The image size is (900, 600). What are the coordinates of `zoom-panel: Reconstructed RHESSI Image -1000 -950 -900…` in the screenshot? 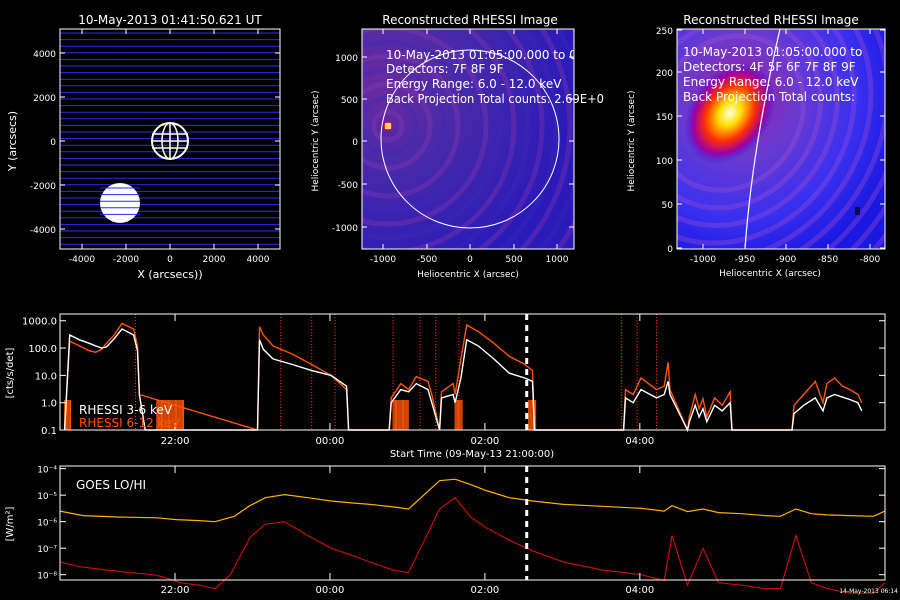 It's located at (756, 146).